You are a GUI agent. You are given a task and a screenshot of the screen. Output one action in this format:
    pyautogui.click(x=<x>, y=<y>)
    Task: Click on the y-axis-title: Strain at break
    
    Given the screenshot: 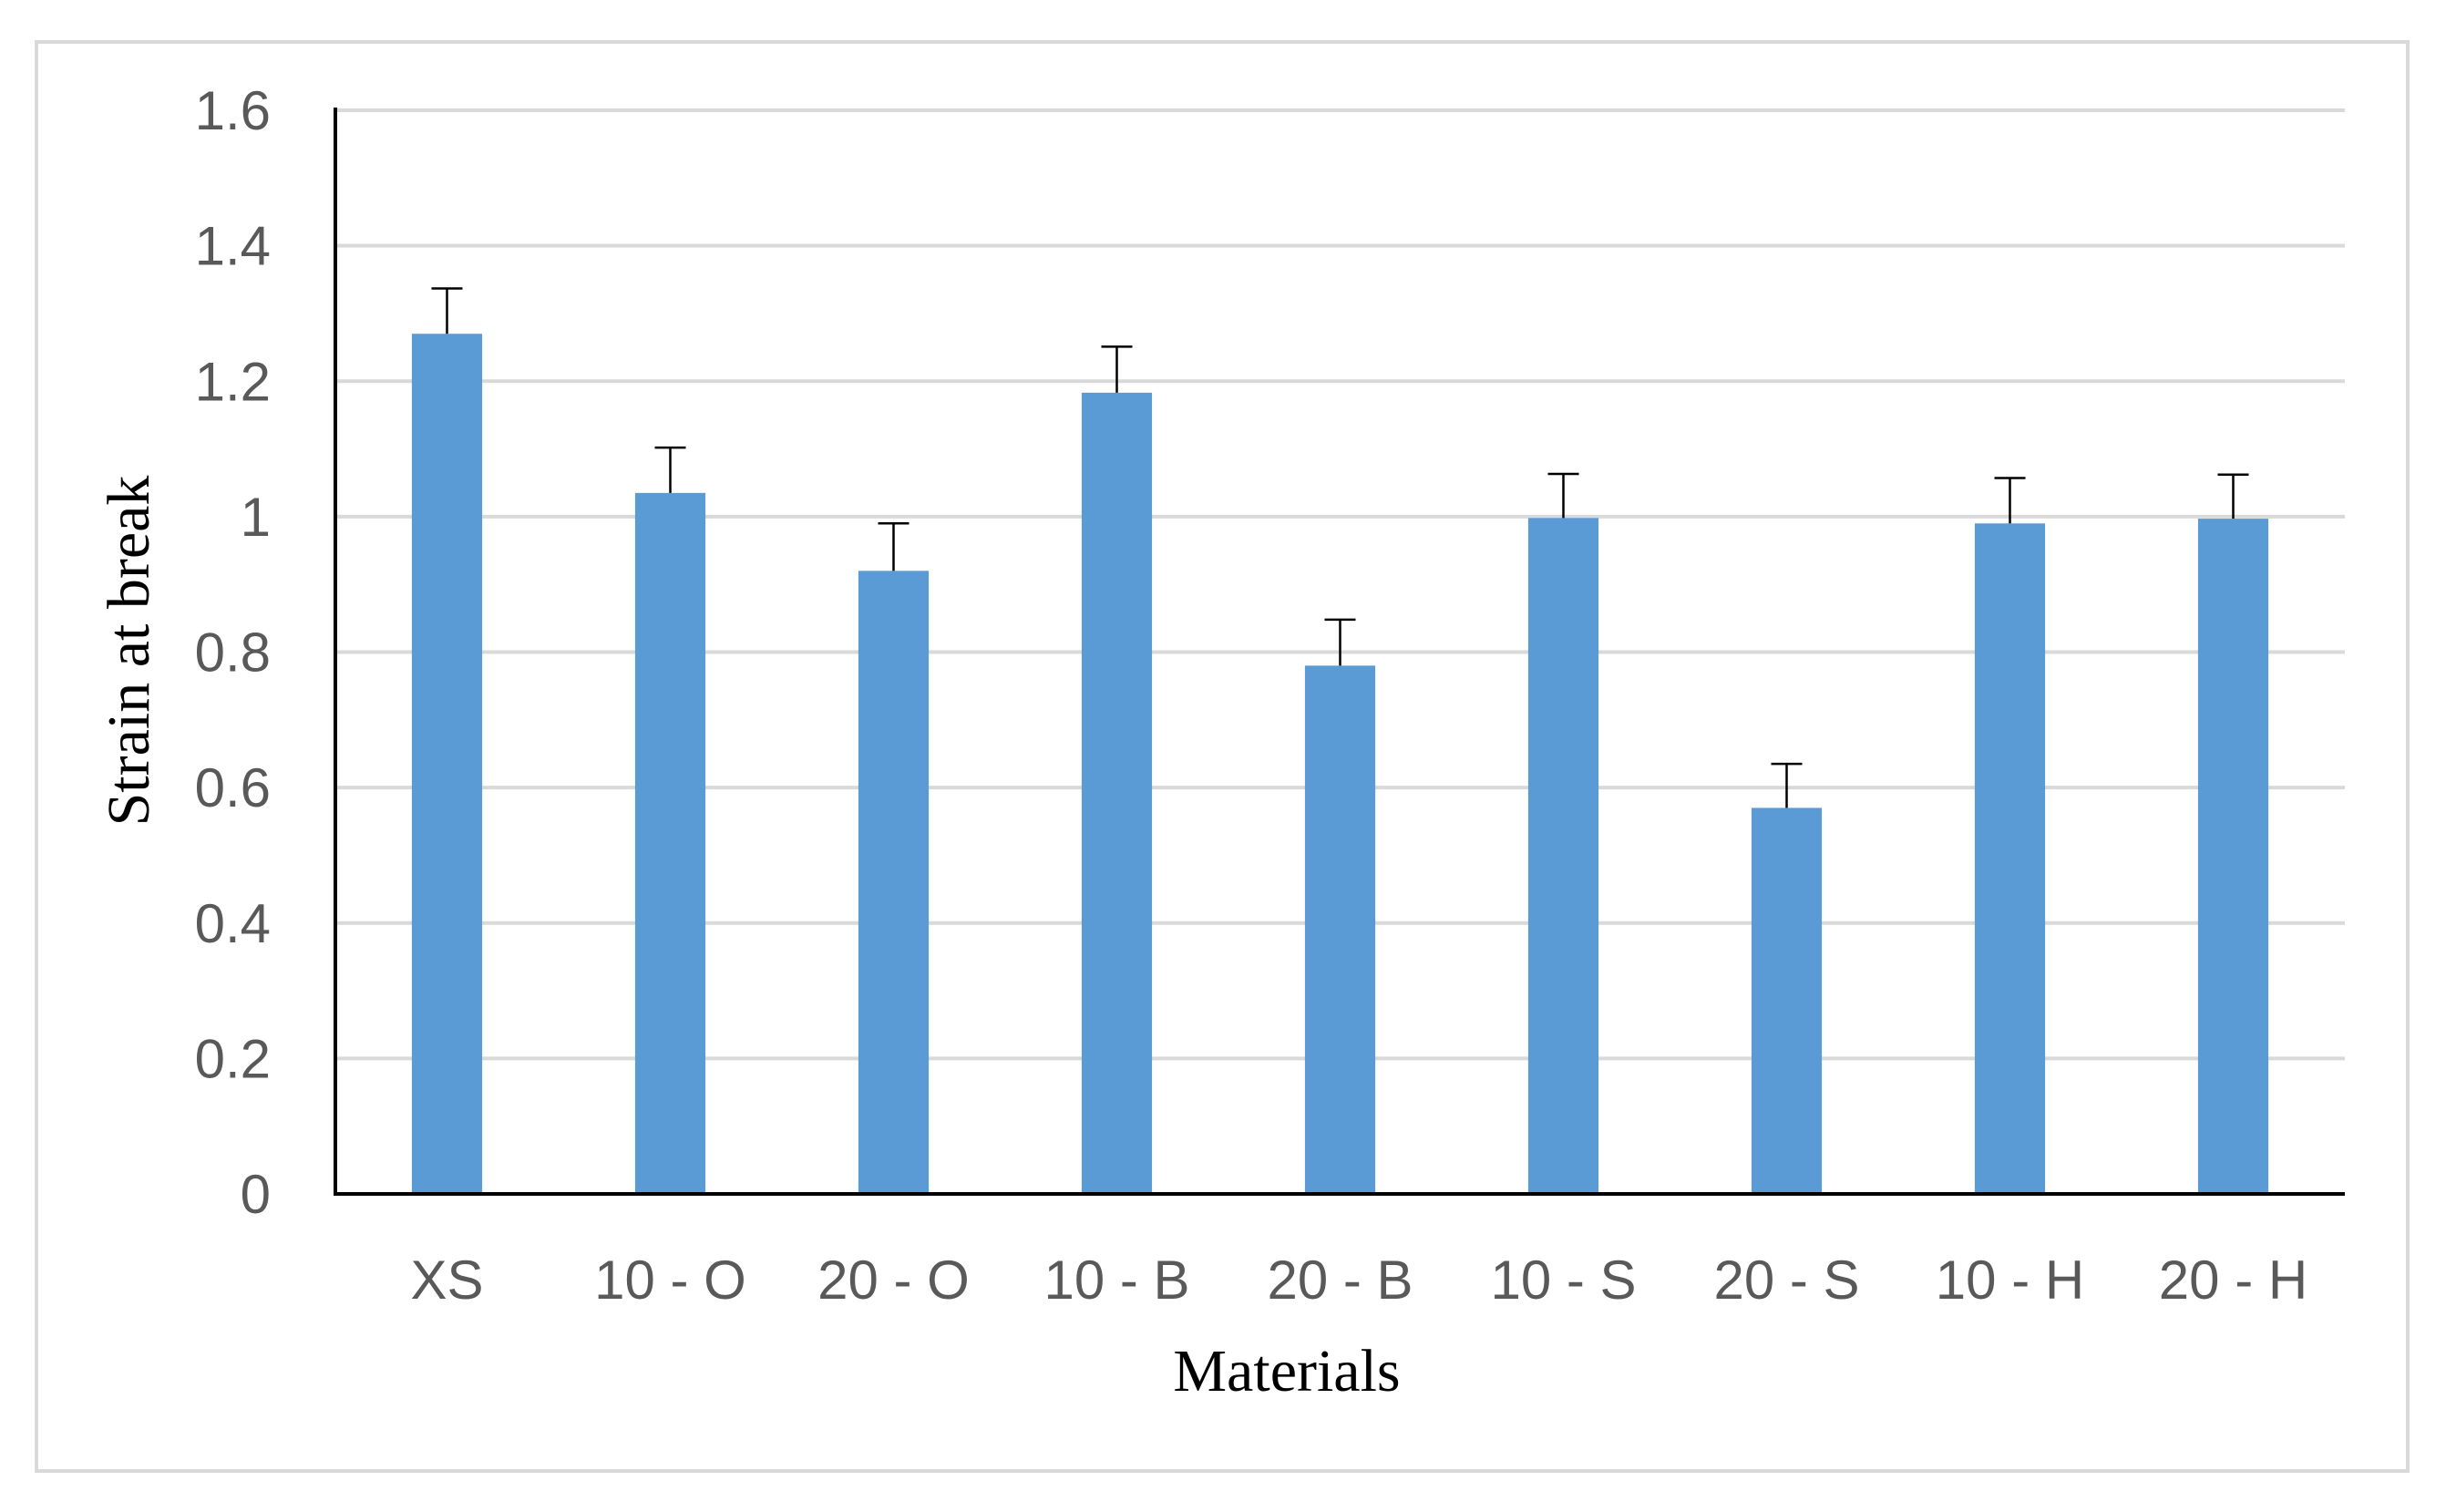 What is the action you would take?
    pyautogui.click(x=129, y=651)
    